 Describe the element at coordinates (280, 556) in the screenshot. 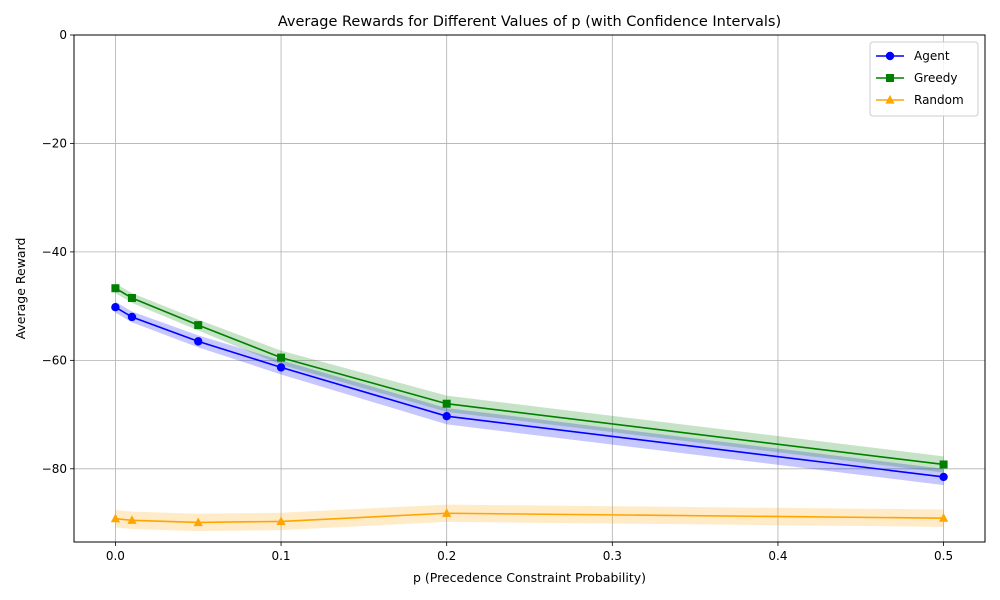

I see `x-tick-label: 0.1` at that location.